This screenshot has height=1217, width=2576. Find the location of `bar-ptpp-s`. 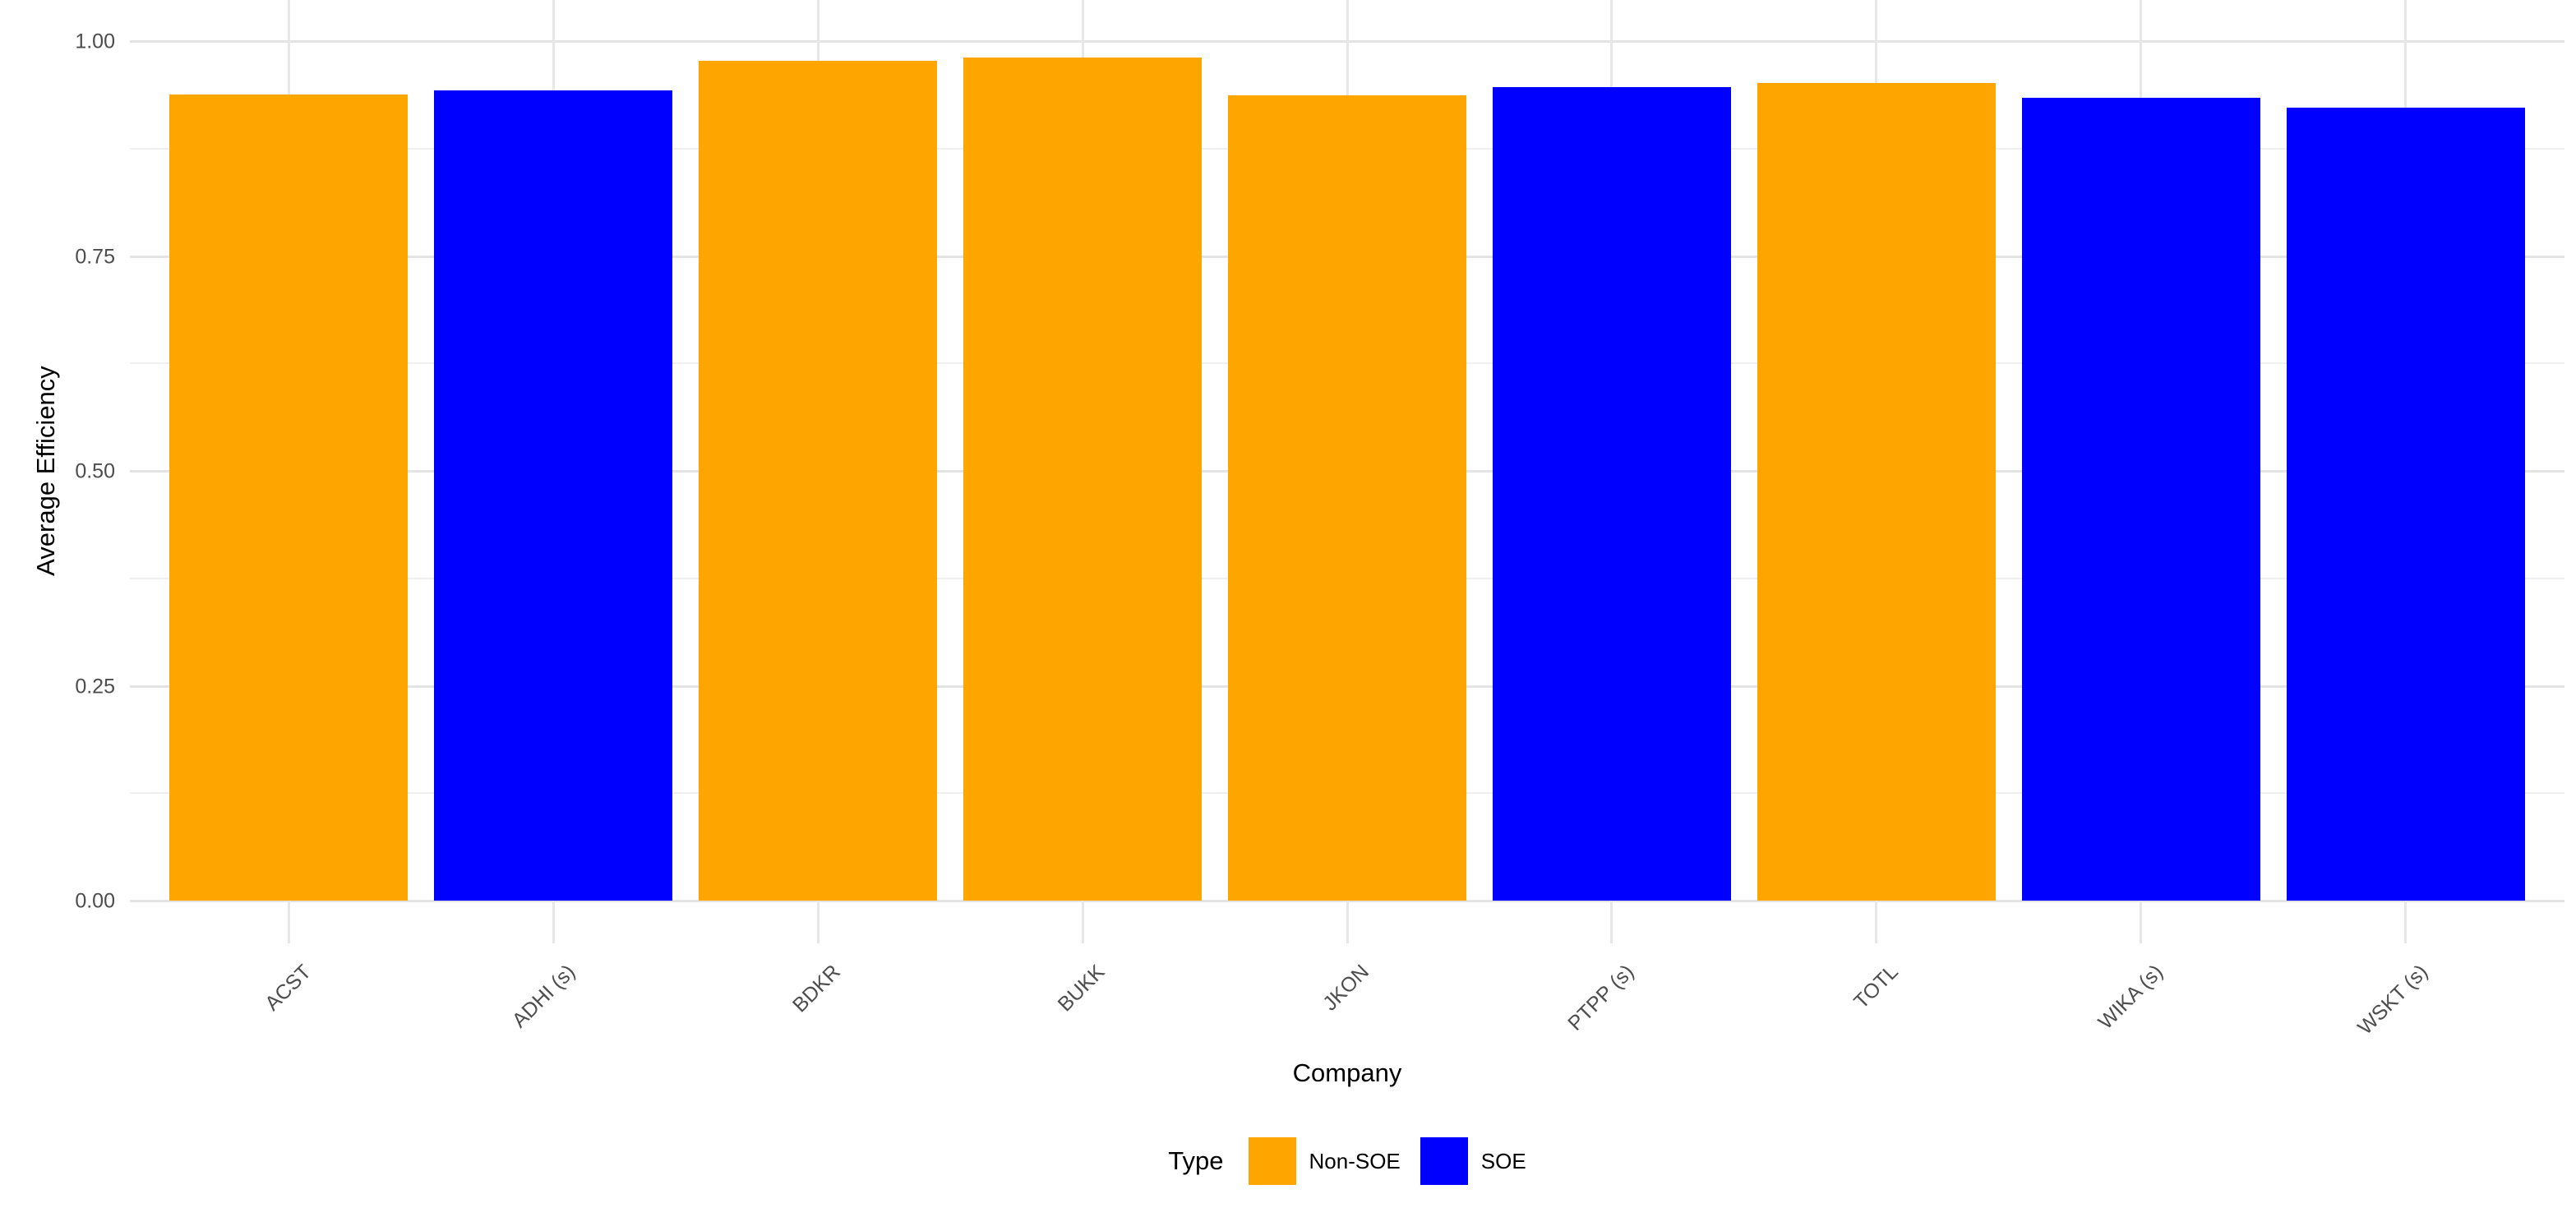

bar-ptpp-s is located at coordinates (1612, 494).